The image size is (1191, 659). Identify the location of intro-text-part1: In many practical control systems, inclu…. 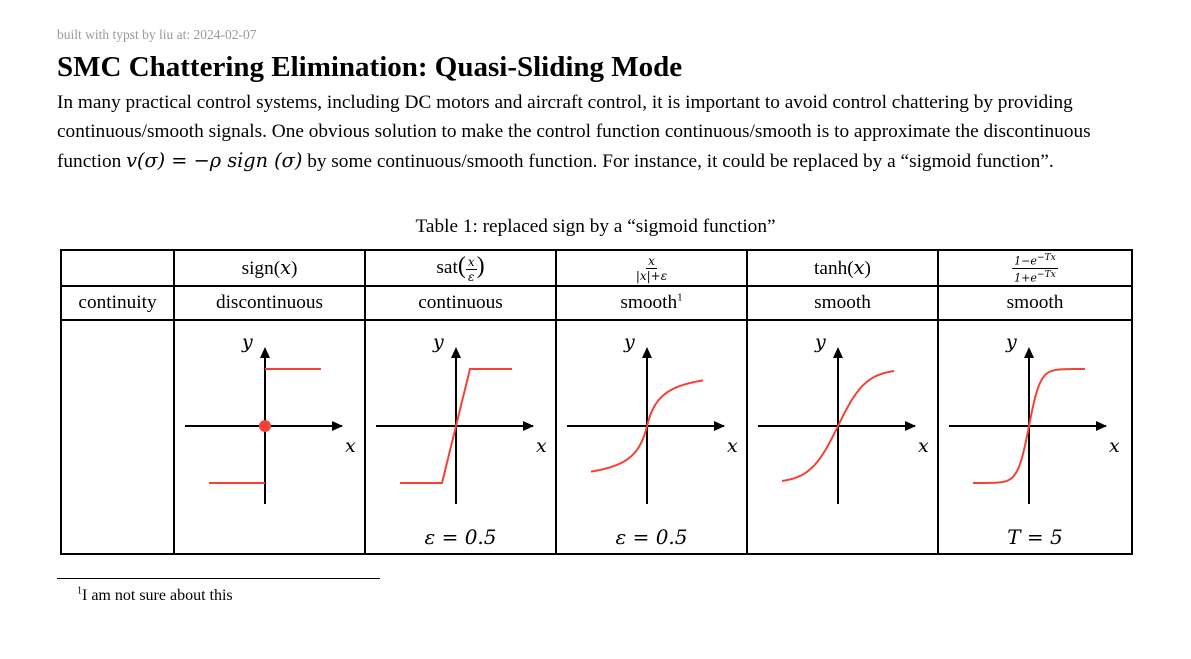
(574, 132).